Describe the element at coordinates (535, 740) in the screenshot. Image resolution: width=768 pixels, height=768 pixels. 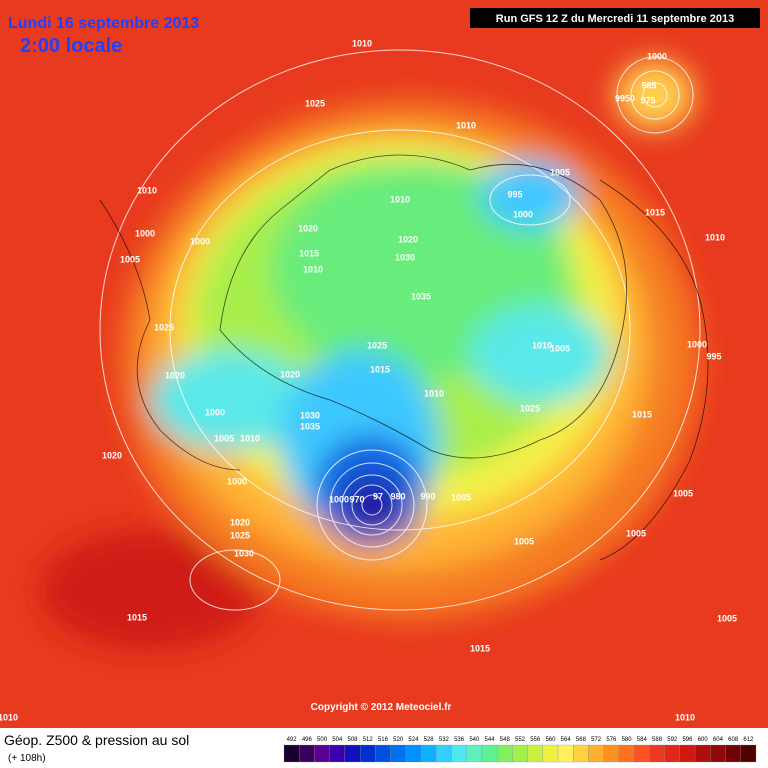
I see `scale-label: 556` at that location.